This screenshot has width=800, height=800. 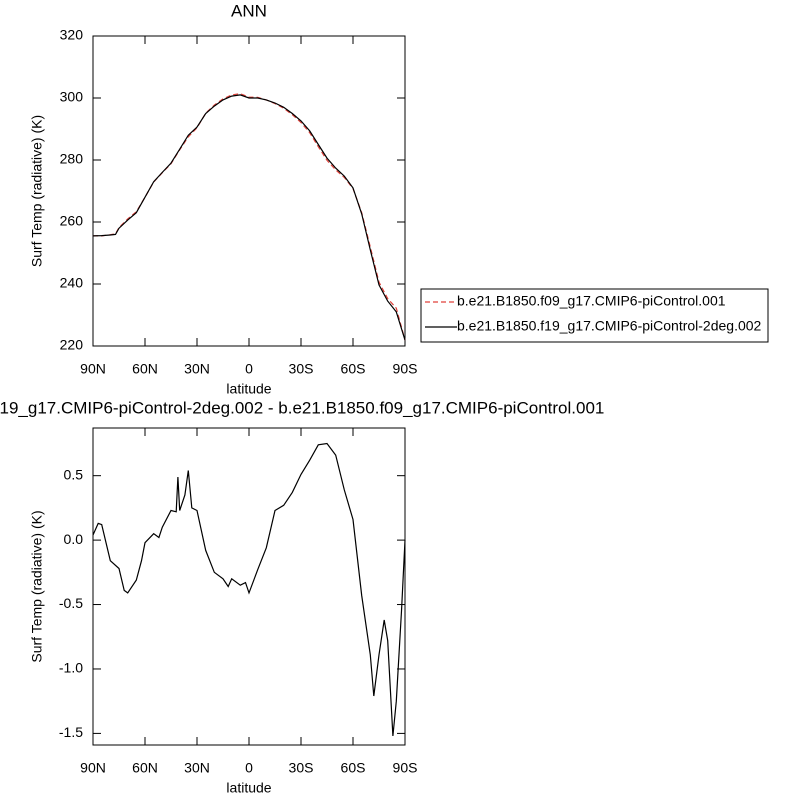 I want to click on y-tick-label: 260, so click(x=72, y=221).